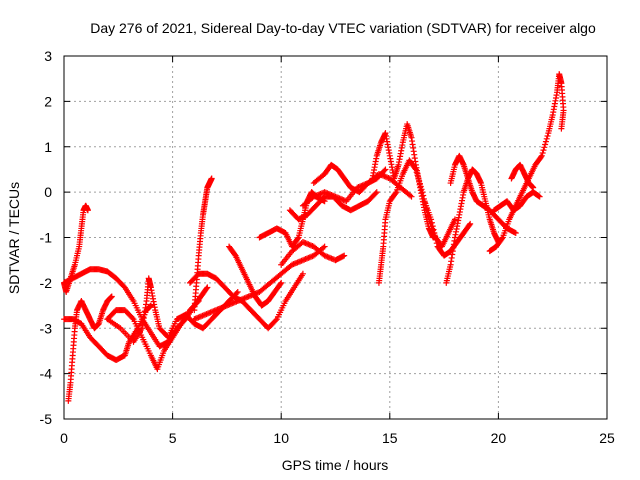 The image size is (640, 480). What do you see at coordinates (14, 238) in the screenshot?
I see `y-axis-label: SDTVAR / TECUs` at bounding box center [14, 238].